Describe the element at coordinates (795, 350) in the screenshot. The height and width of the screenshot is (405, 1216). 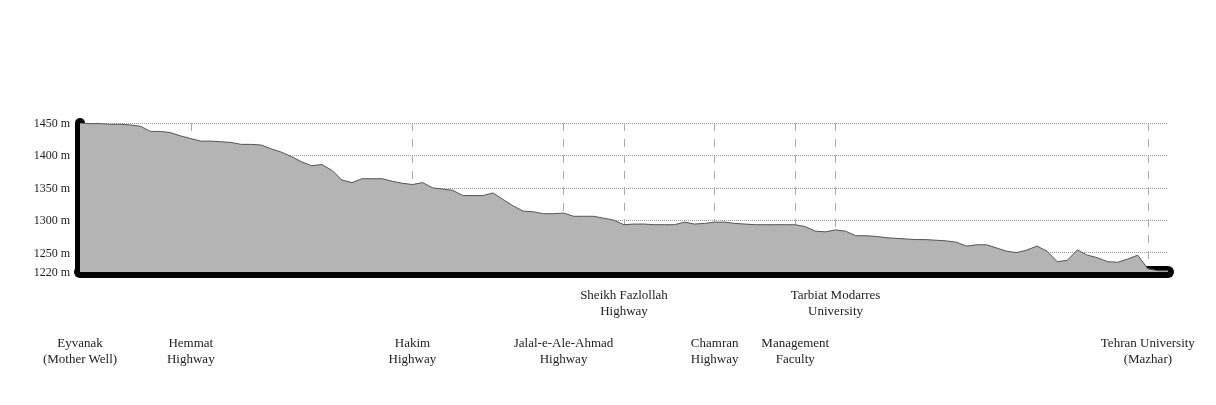
I see `x-tick-label: Management Faculty` at that location.